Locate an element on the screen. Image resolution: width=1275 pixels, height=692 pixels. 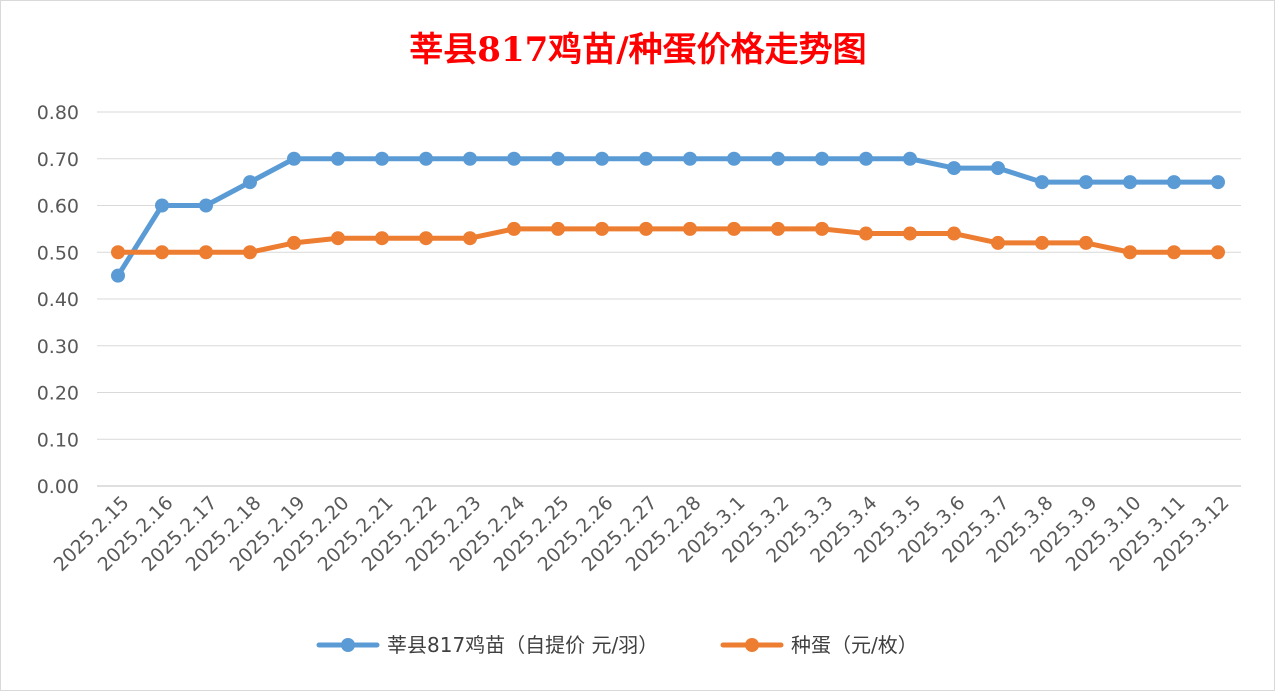
y-tick-label: 0.10 is located at coordinates (58, 440).